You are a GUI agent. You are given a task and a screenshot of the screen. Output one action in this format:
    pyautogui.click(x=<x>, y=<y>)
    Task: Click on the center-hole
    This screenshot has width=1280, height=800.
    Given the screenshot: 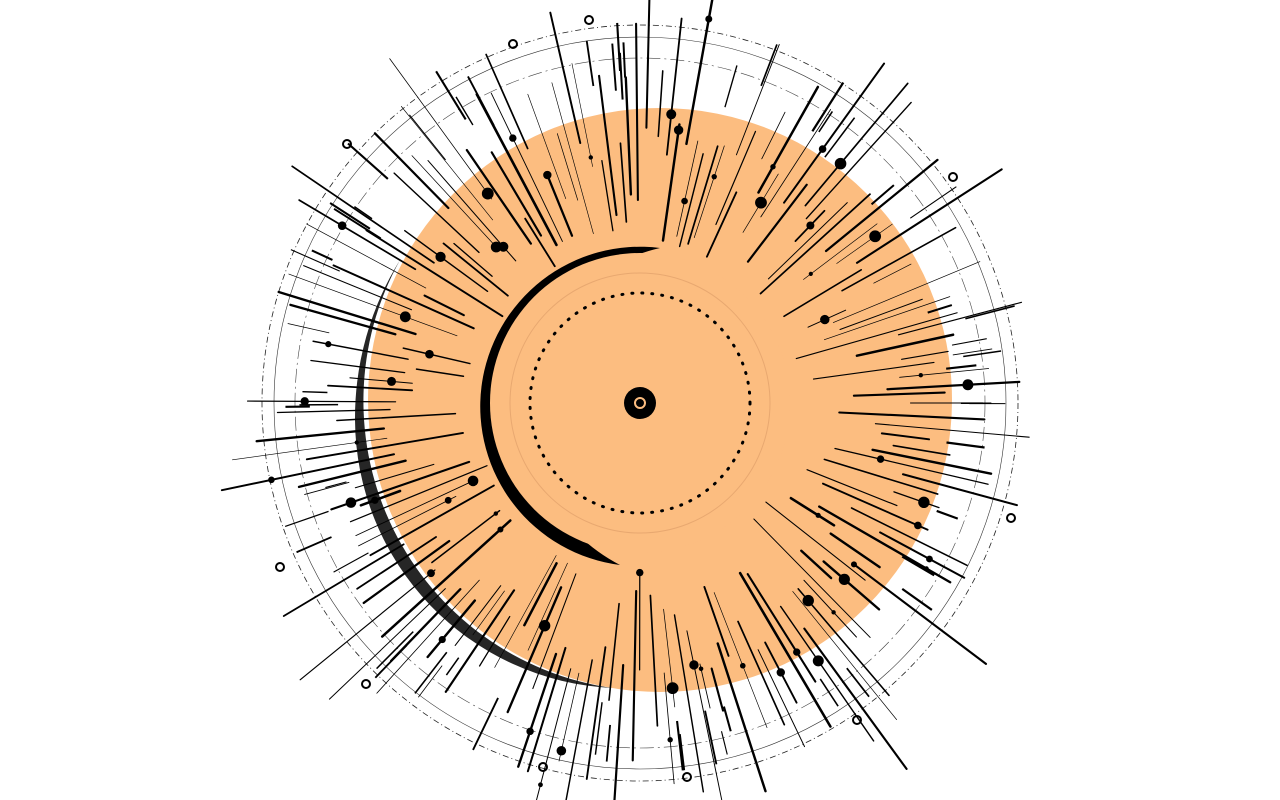 What is the action you would take?
    pyautogui.click(x=640, y=403)
    